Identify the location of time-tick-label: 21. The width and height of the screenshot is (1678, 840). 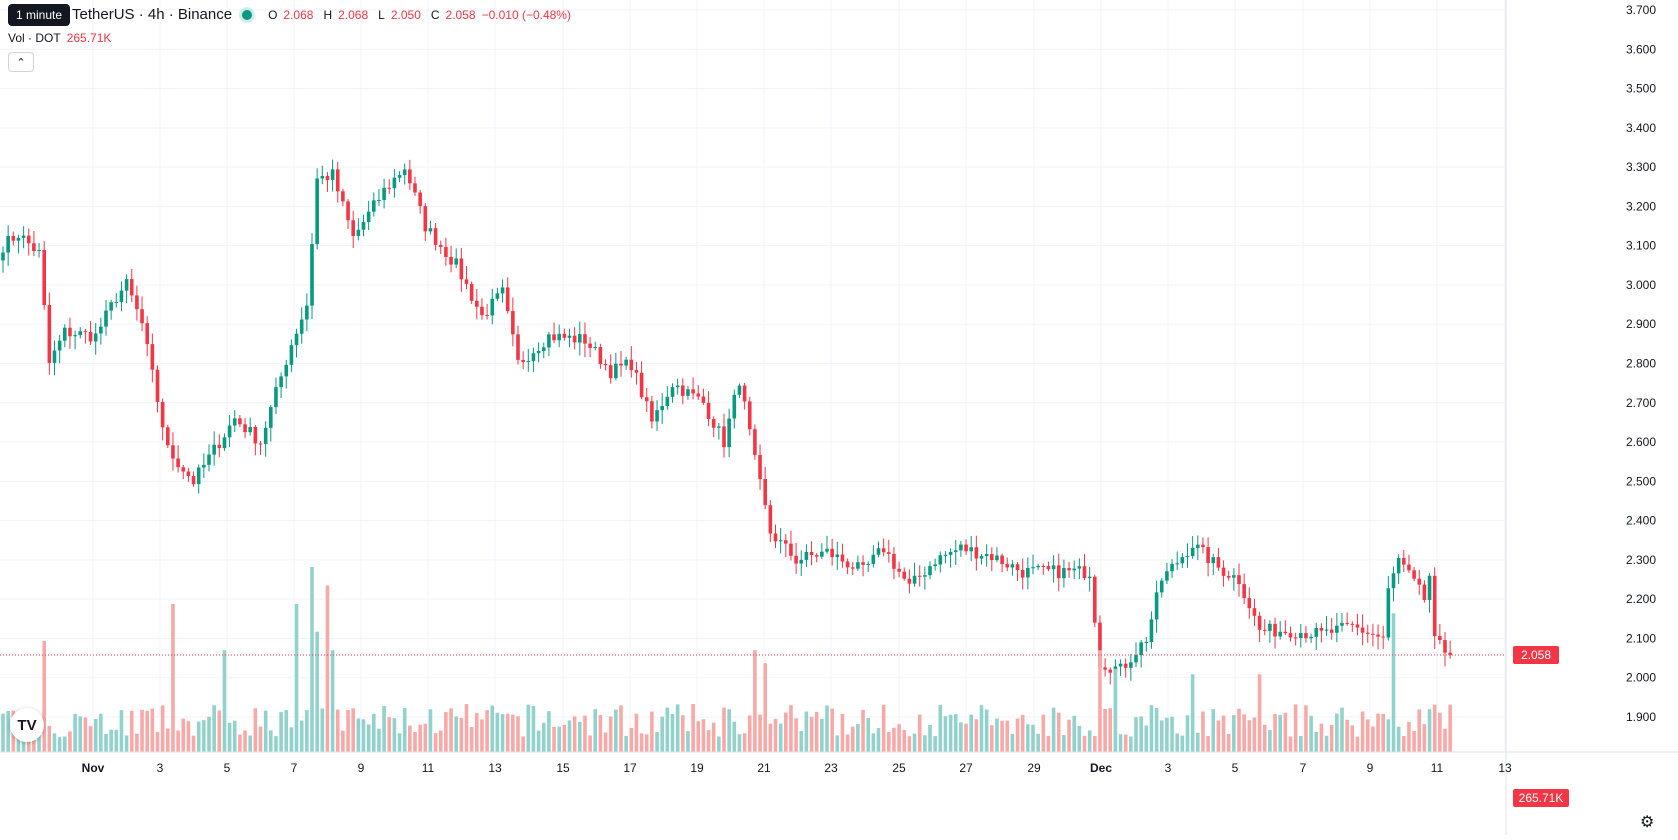
(764, 768).